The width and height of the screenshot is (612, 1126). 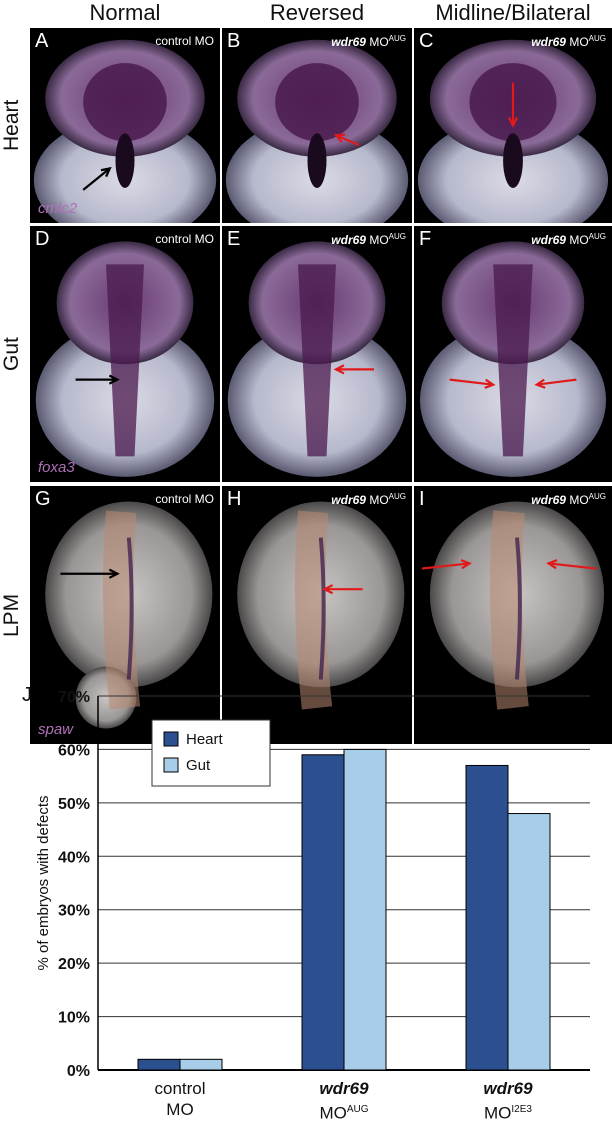 I want to click on x-tick-label: wdr69 MOI2E3, so click(x=508, y=1101).